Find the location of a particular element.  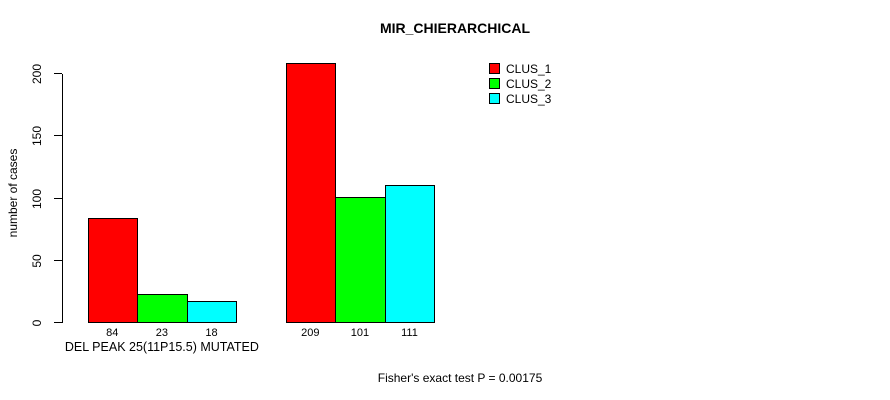

legend-label-clus-2: CLUS_2 is located at coordinates (529, 83).